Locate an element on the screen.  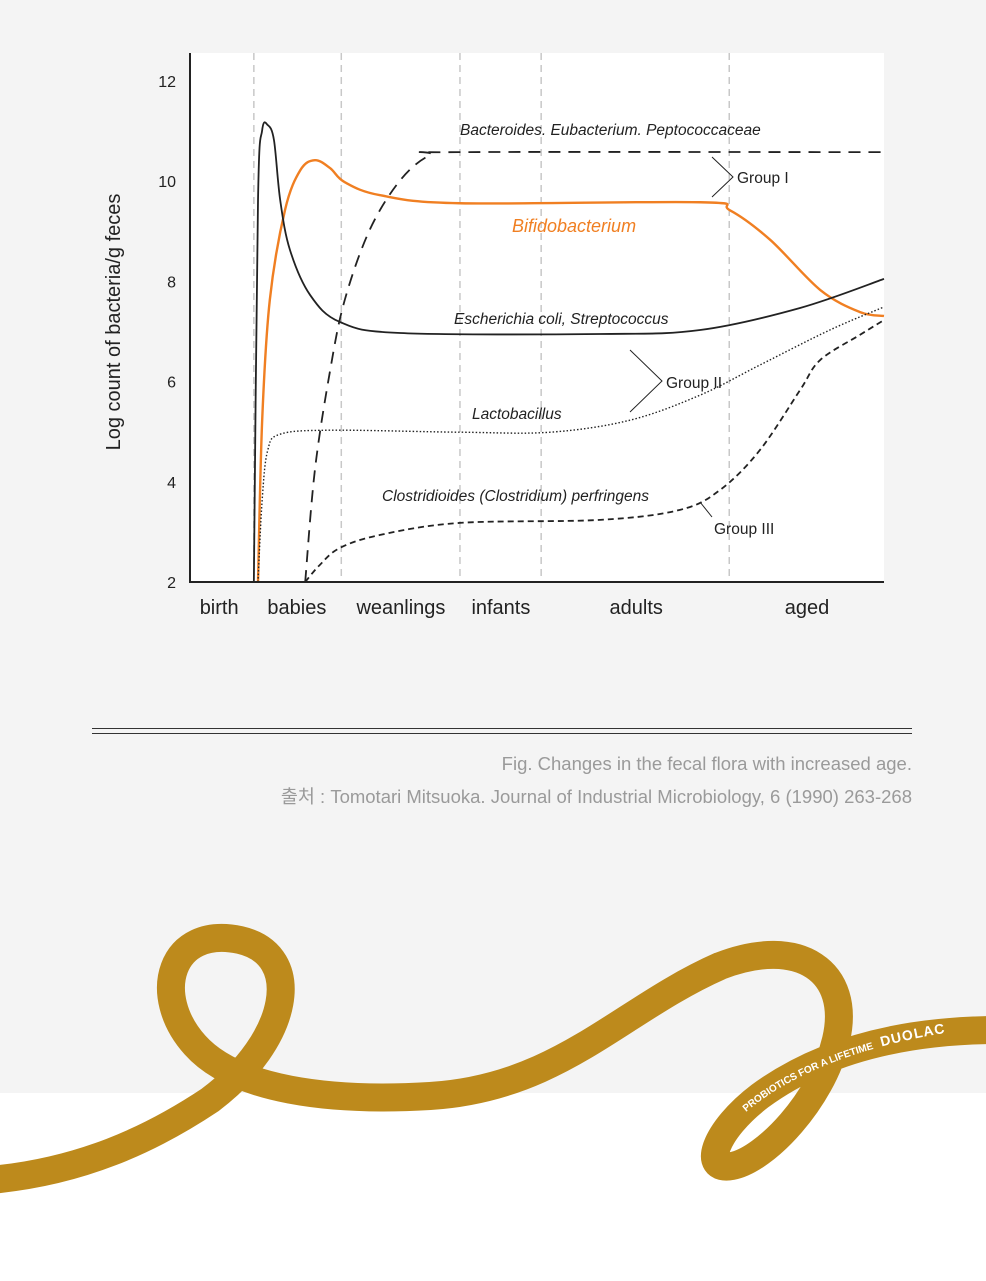
y-tick-label: 6 is located at coordinates (171, 383).